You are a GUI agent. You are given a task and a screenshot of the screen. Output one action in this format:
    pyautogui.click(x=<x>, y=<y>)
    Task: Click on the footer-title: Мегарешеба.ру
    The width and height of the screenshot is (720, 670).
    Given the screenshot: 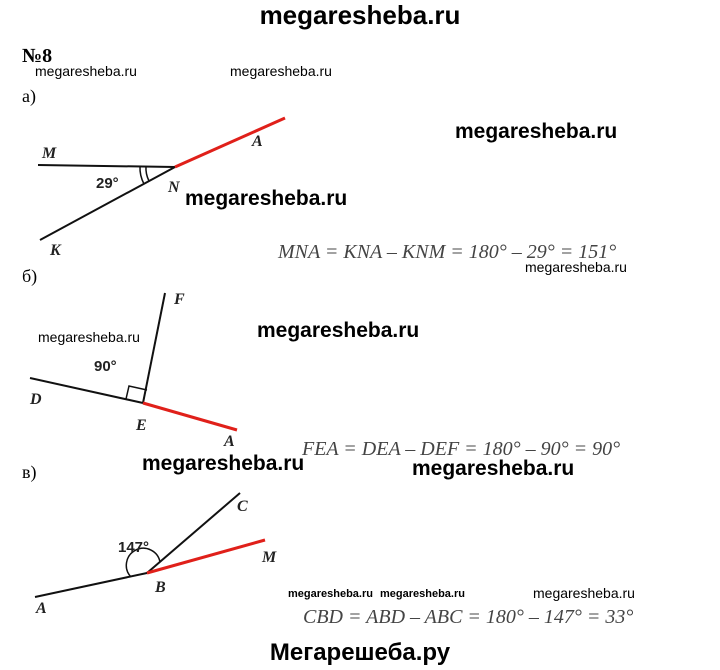 What is the action you would take?
    pyautogui.click(x=360, y=652)
    